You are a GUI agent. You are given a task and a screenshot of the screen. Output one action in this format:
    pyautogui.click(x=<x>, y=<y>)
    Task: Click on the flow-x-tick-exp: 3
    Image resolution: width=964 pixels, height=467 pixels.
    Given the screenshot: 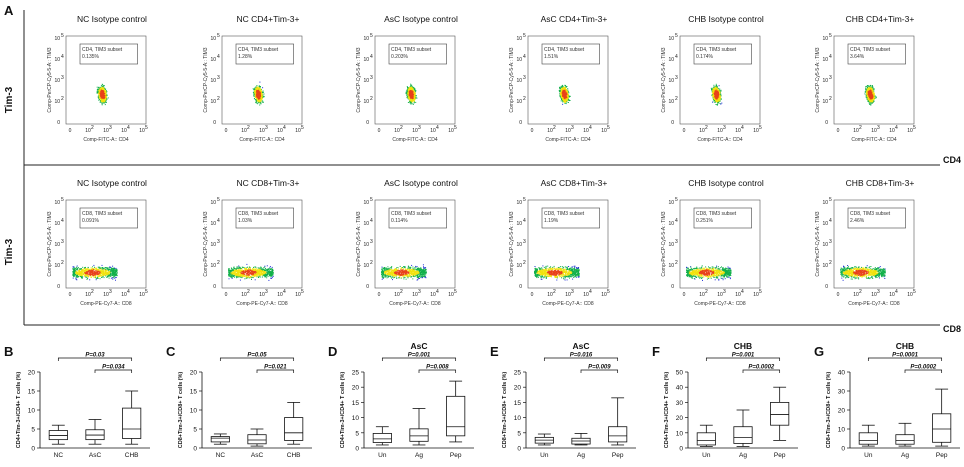 What is the action you would take?
    pyautogui.click(x=110, y=128)
    